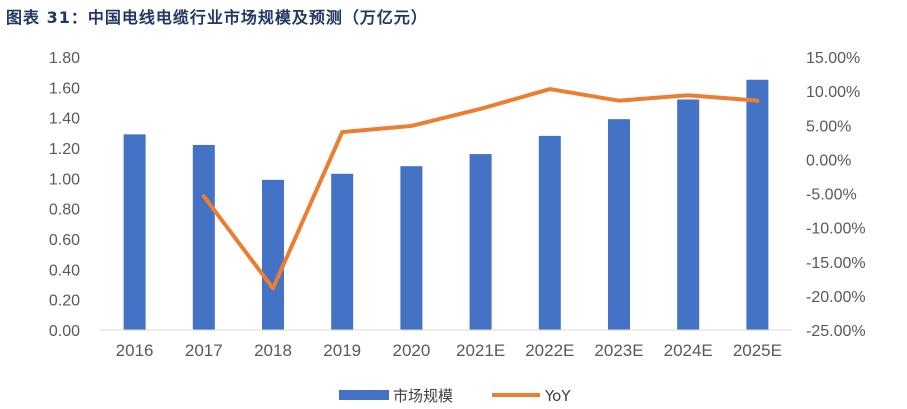 This screenshot has width=907, height=409. Describe the element at coordinates (833, 92) in the screenshot. I see `right-tick-label: 10.00%` at that location.